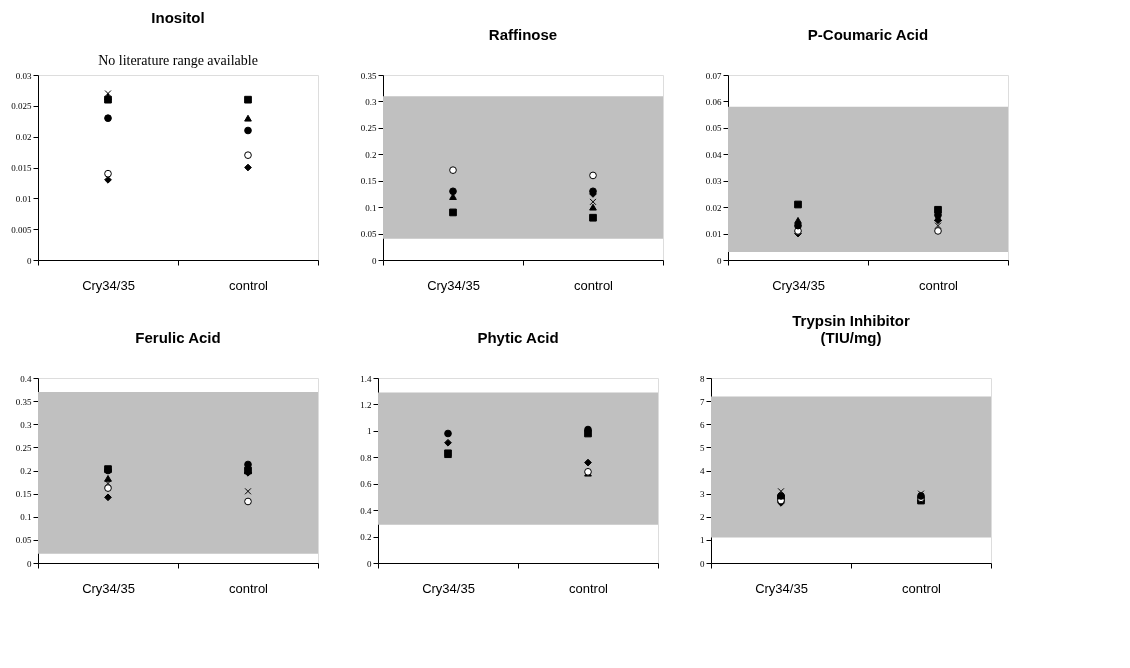  What do you see at coordinates (523, 34) in the screenshot?
I see `chart-title: Raffinose` at bounding box center [523, 34].